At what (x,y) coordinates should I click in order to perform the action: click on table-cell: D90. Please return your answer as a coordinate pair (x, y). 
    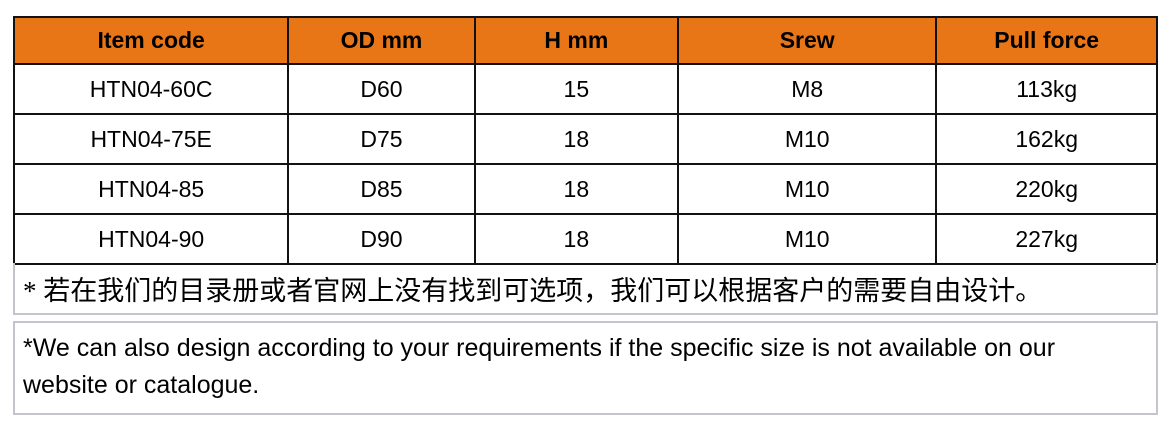
    Looking at the image, I should click on (381, 239).